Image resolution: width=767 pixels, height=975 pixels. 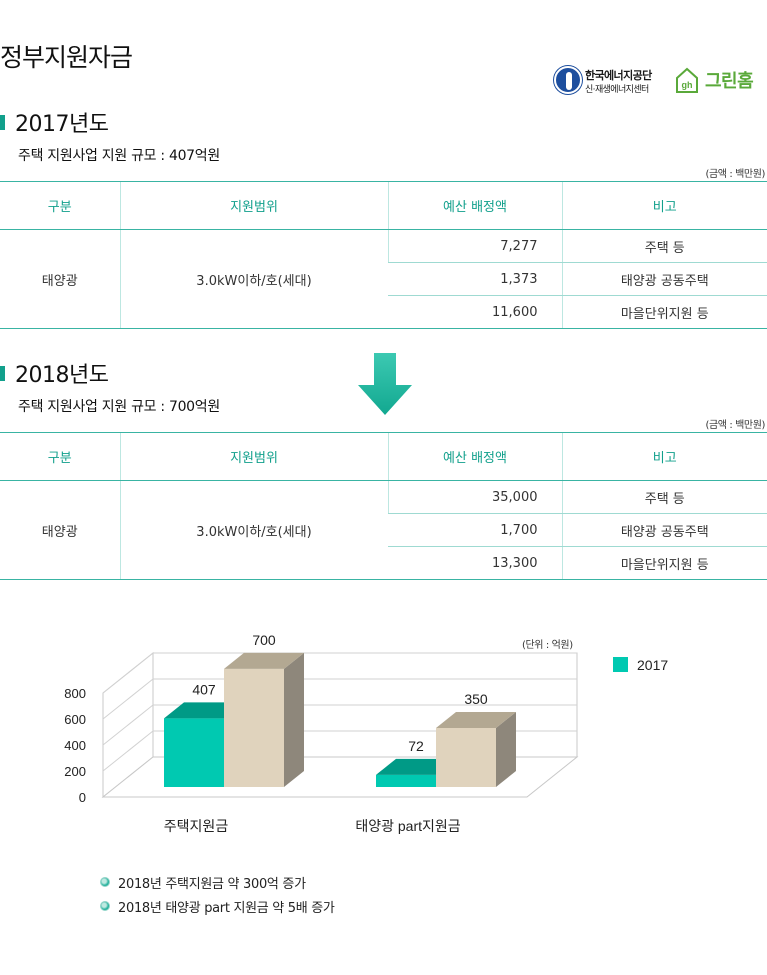 What do you see at coordinates (75, 693) in the screenshot?
I see `y-tick-label: 800` at bounding box center [75, 693].